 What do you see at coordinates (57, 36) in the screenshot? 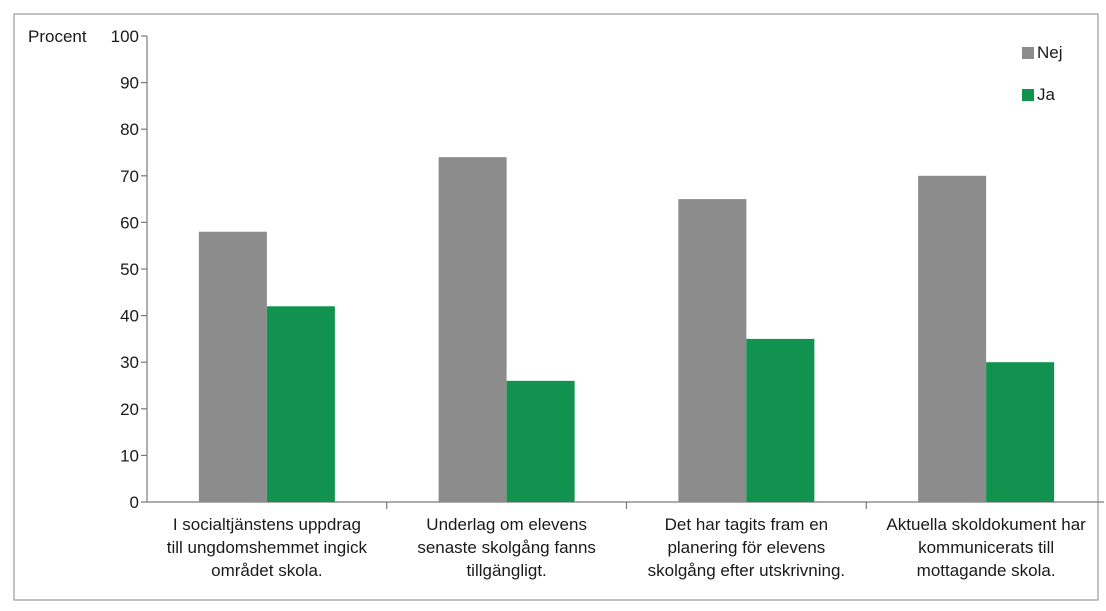
I see `y-axis-label: Procent` at bounding box center [57, 36].